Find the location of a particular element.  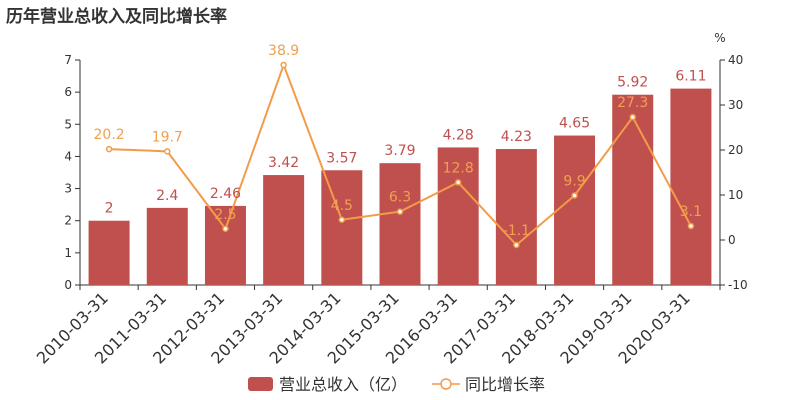

growth-rate-data-label: 20.2 is located at coordinates (109, 135).